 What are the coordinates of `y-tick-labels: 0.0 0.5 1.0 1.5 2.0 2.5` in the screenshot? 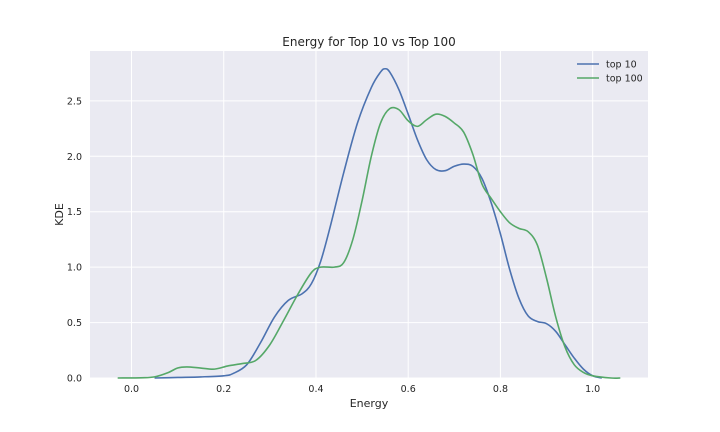 It's located at (74, 240).